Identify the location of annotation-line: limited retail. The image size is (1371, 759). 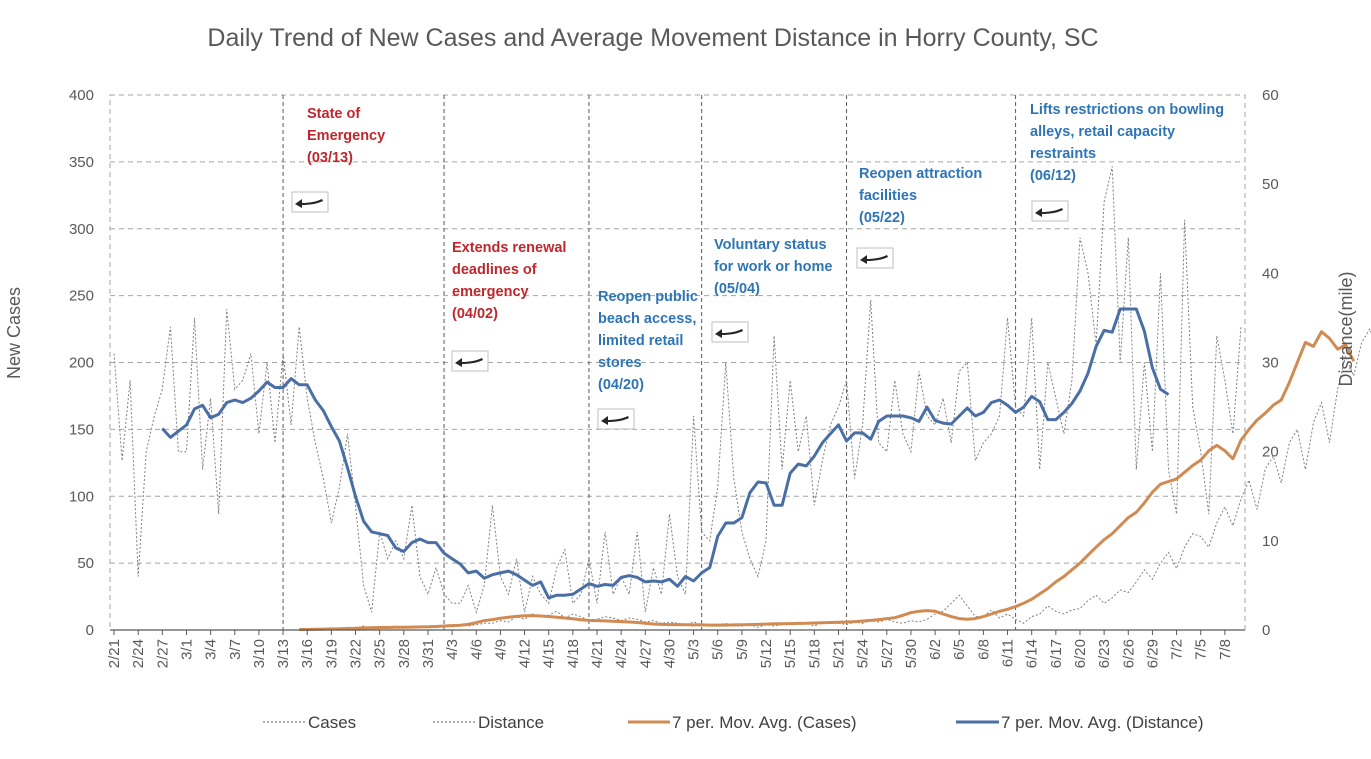
(640, 341).